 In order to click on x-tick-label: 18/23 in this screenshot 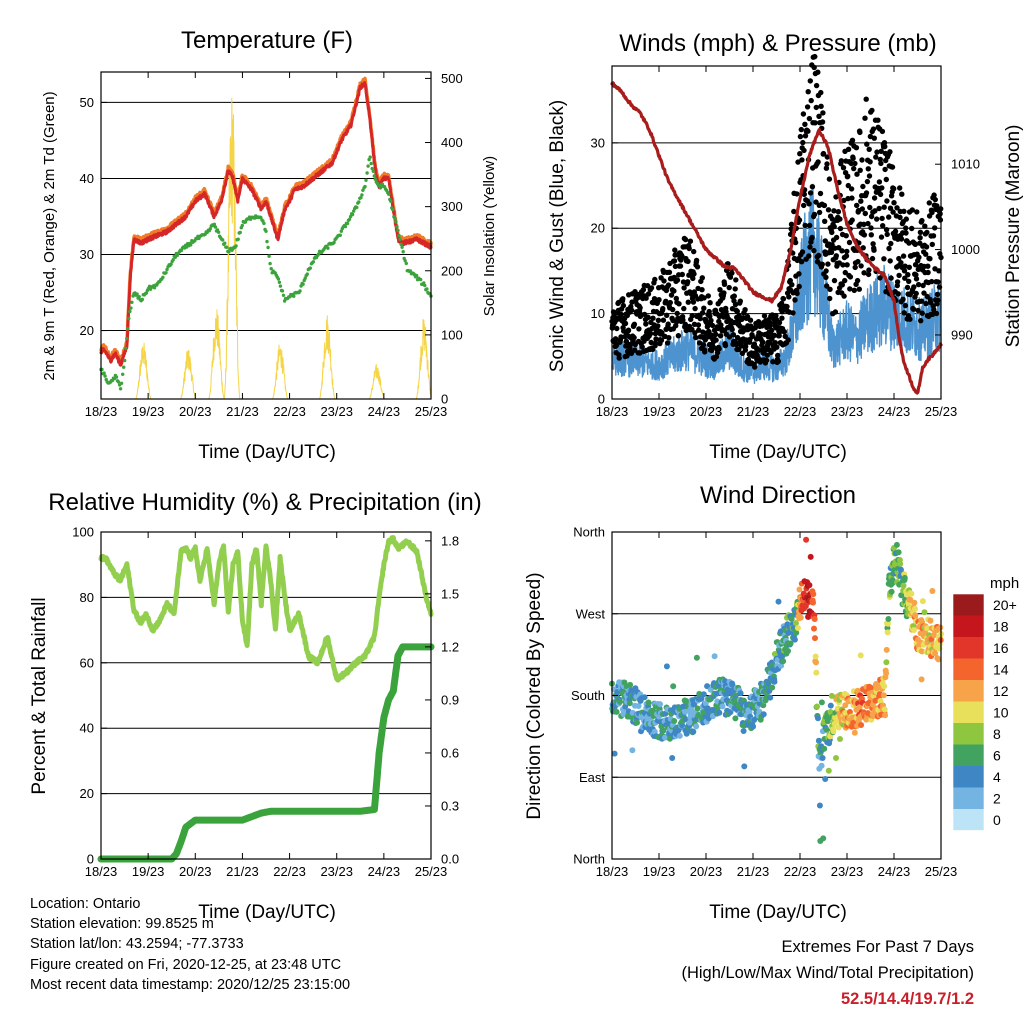, I will do `click(612, 871)`.